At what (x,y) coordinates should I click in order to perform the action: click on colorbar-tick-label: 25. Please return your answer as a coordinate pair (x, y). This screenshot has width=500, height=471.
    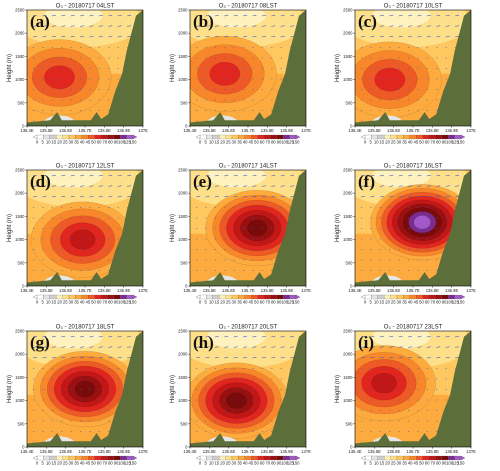
    Looking at the image, I should click on (65, 302).